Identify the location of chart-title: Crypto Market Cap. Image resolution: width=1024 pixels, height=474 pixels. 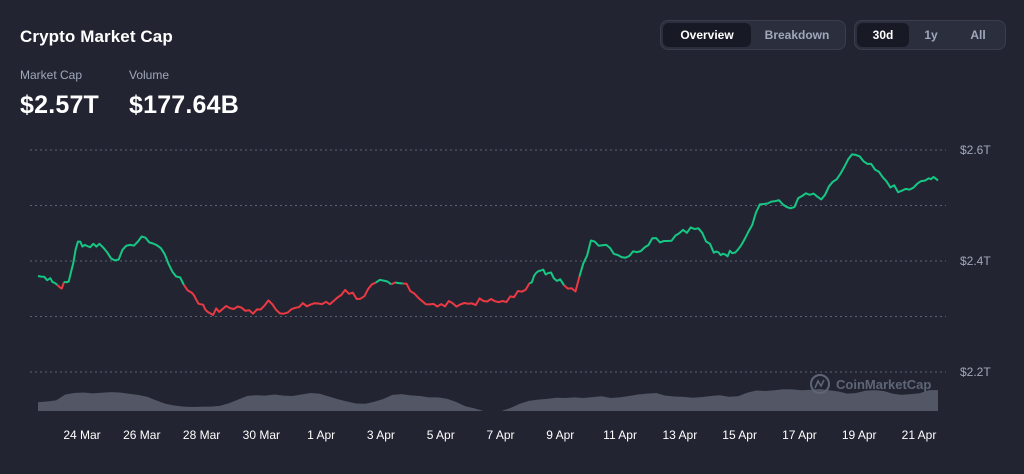
(96, 36).